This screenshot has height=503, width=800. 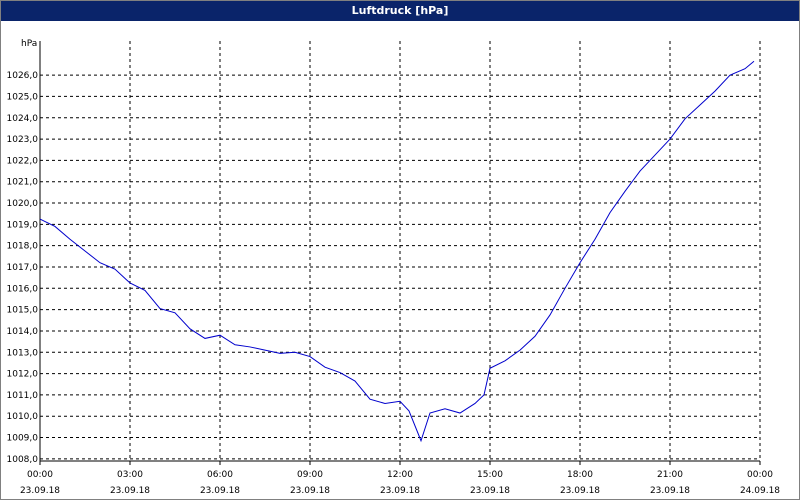 What do you see at coordinates (23, 247) in the screenshot?
I see `y-tick-label: 1018,0` at bounding box center [23, 247].